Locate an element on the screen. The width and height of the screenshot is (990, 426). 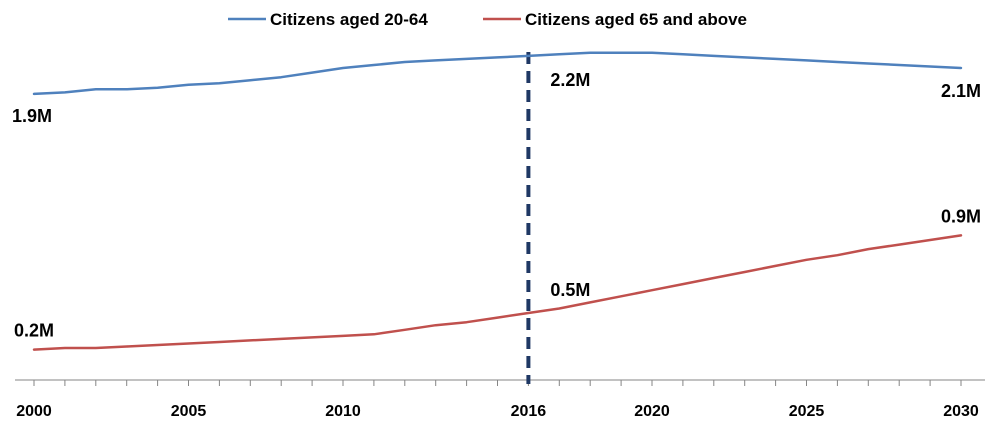
x-tick-label: 2016 is located at coordinates (529, 411).